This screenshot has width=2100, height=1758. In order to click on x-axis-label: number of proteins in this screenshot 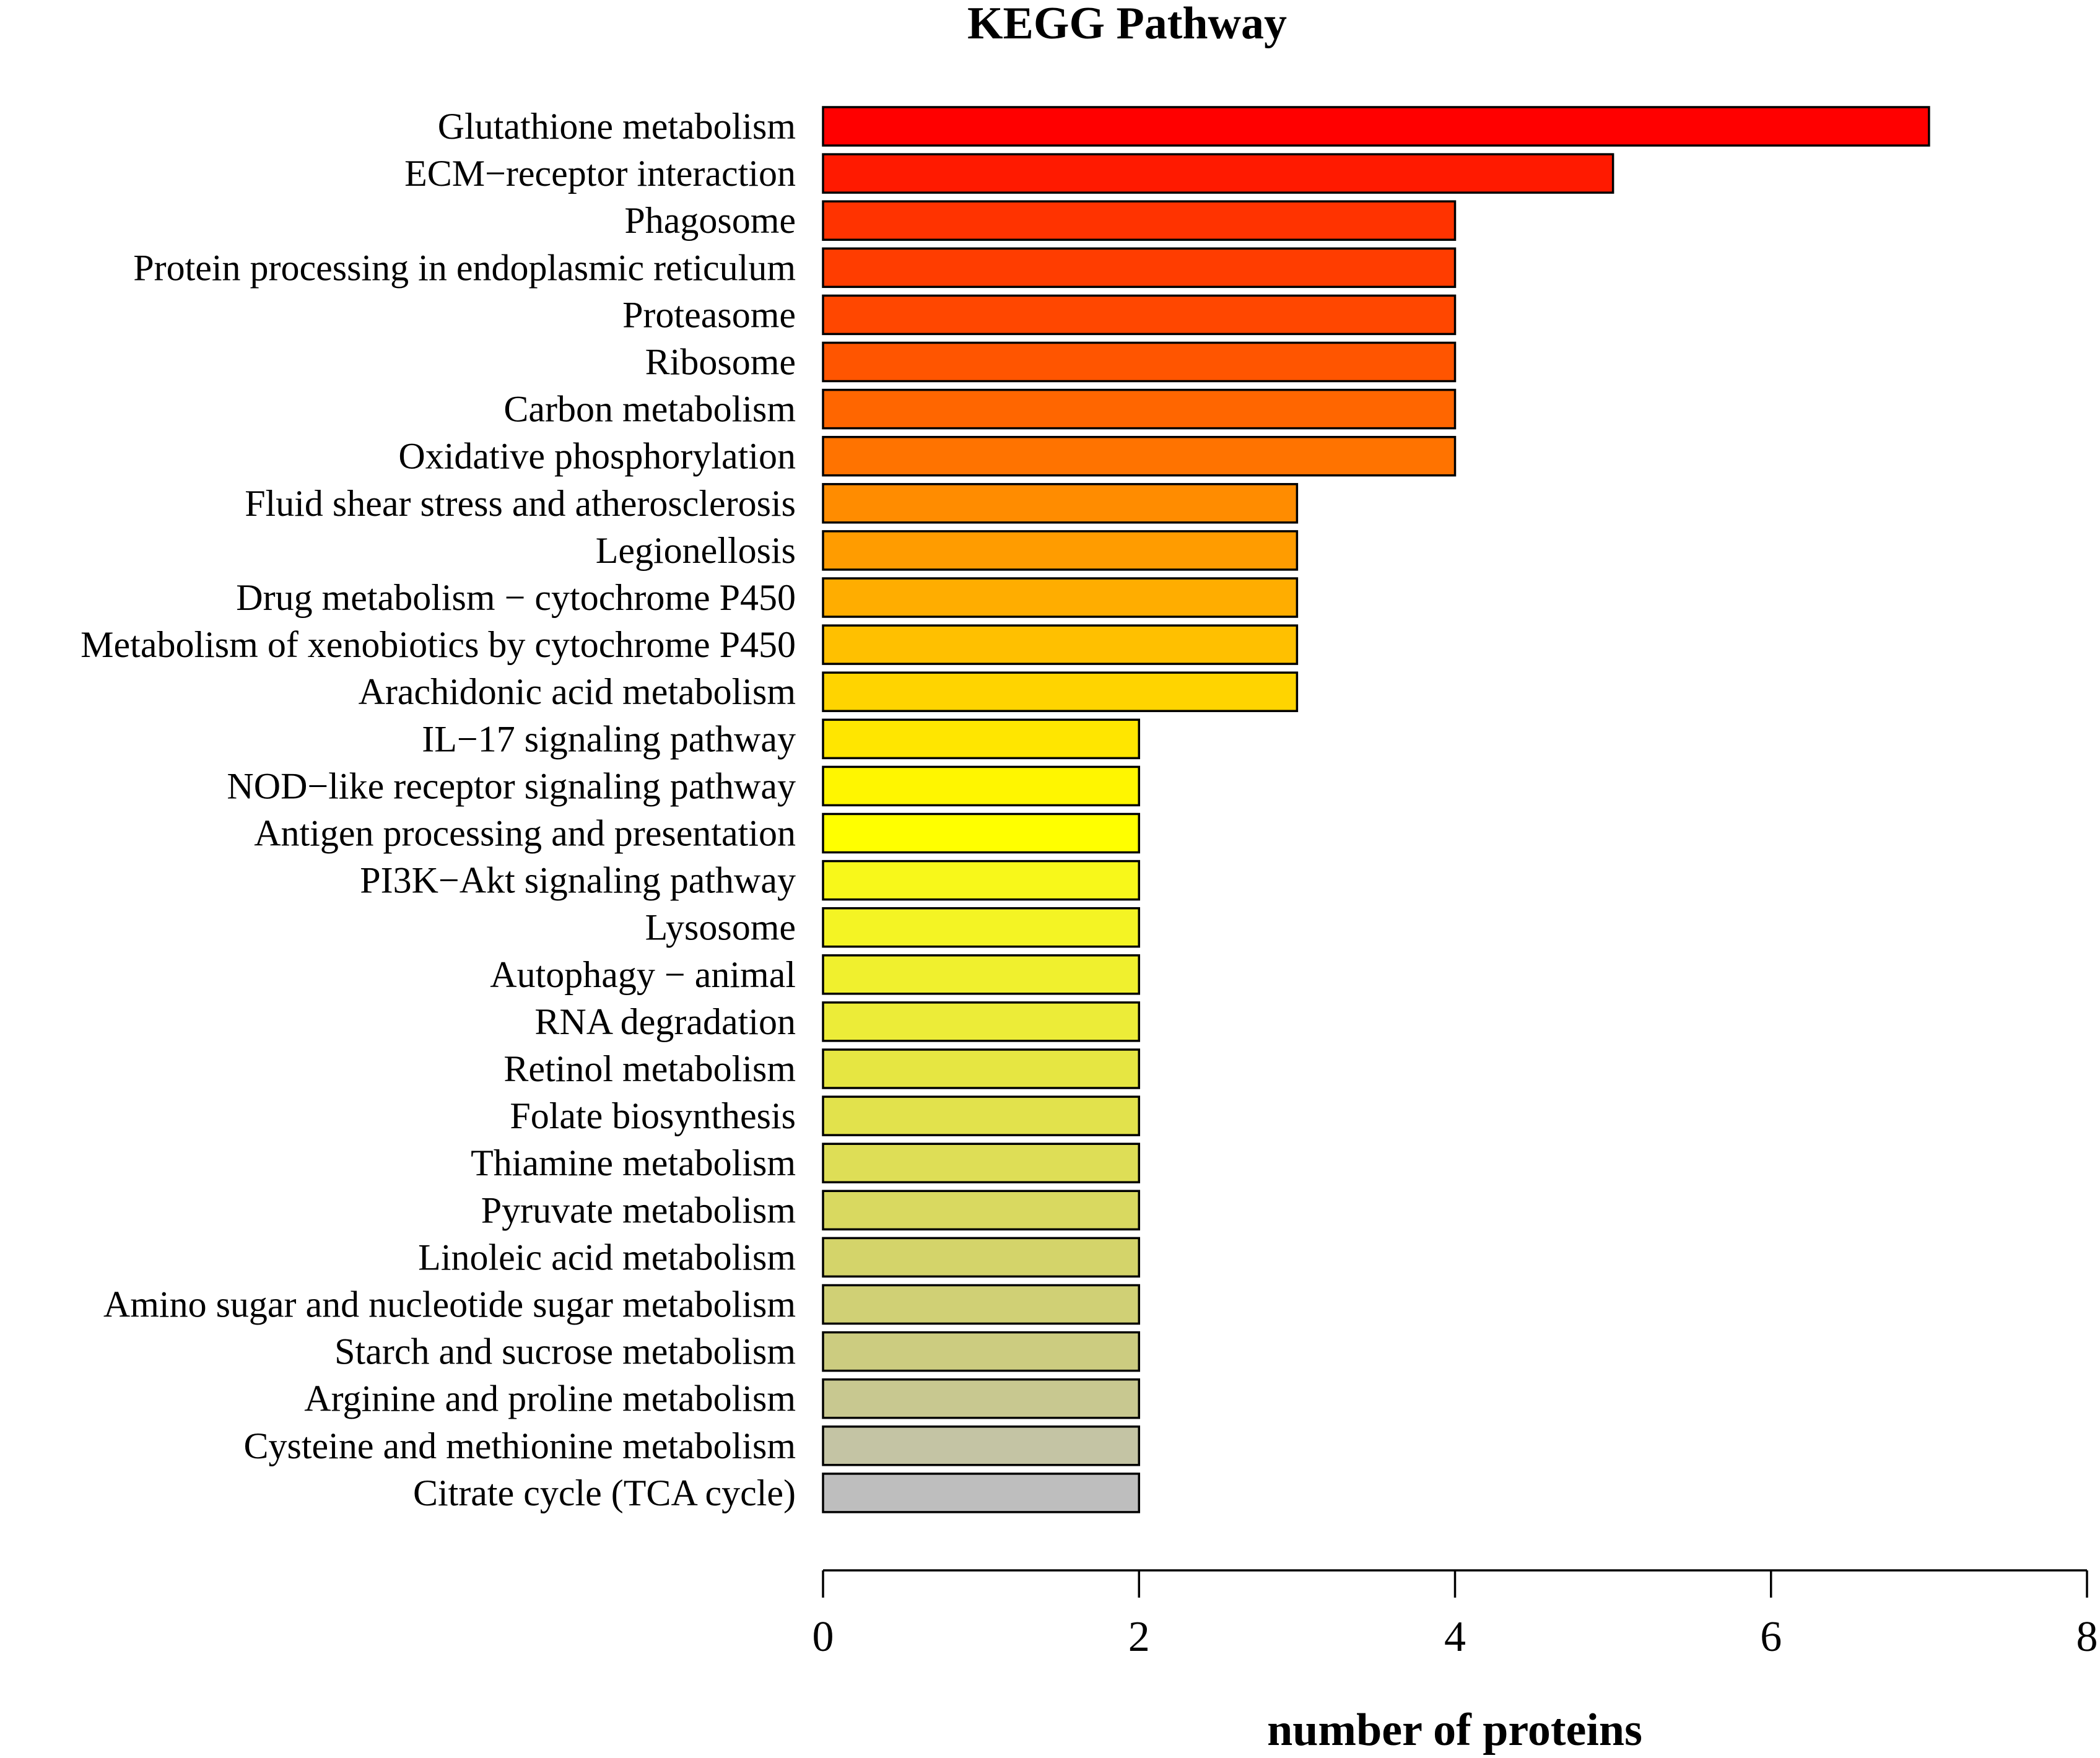, I will do `click(1454, 1731)`.